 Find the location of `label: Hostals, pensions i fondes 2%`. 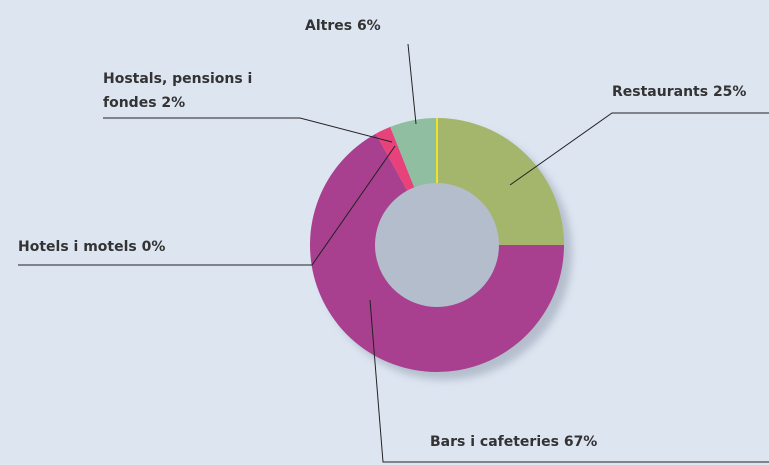

label: Hostals, pensions i fondes 2% is located at coordinates (178, 91).